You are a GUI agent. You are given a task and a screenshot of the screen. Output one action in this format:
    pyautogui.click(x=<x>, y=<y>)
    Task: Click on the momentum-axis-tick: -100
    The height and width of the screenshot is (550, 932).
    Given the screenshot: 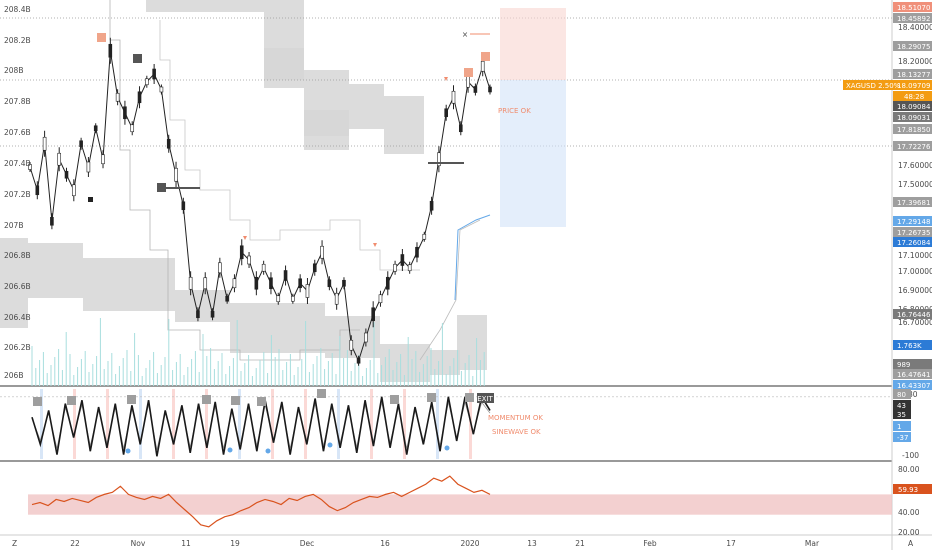 What is the action you would take?
    pyautogui.click(x=910, y=455)
    